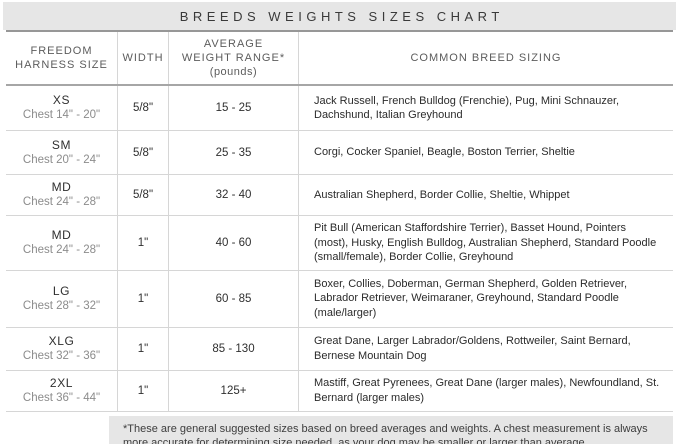 The height and width of the screenshot is (444, 679). I want to click on size-cell: SM Chest 20" - 24", so click(61, 152).